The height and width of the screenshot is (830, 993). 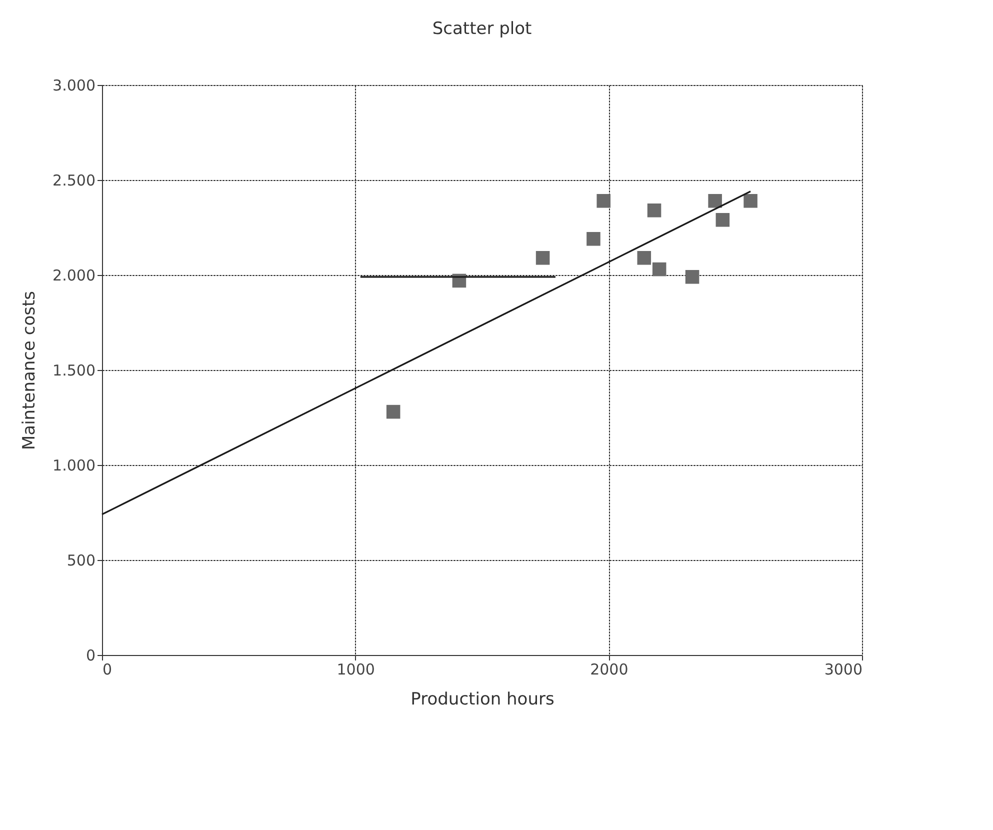 I want to click on chart-title: Scatter plot, so click(x=482, y=29).